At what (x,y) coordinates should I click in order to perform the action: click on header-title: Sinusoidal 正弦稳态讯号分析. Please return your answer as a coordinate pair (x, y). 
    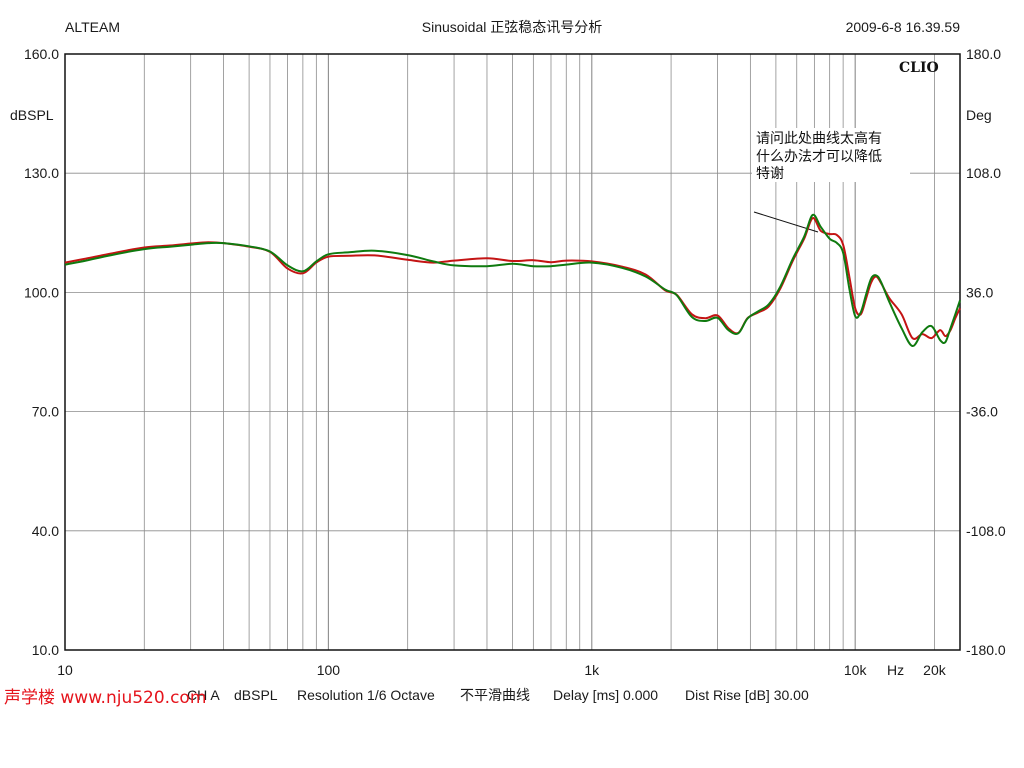
    Looking at the image, I should click on (512, 27).